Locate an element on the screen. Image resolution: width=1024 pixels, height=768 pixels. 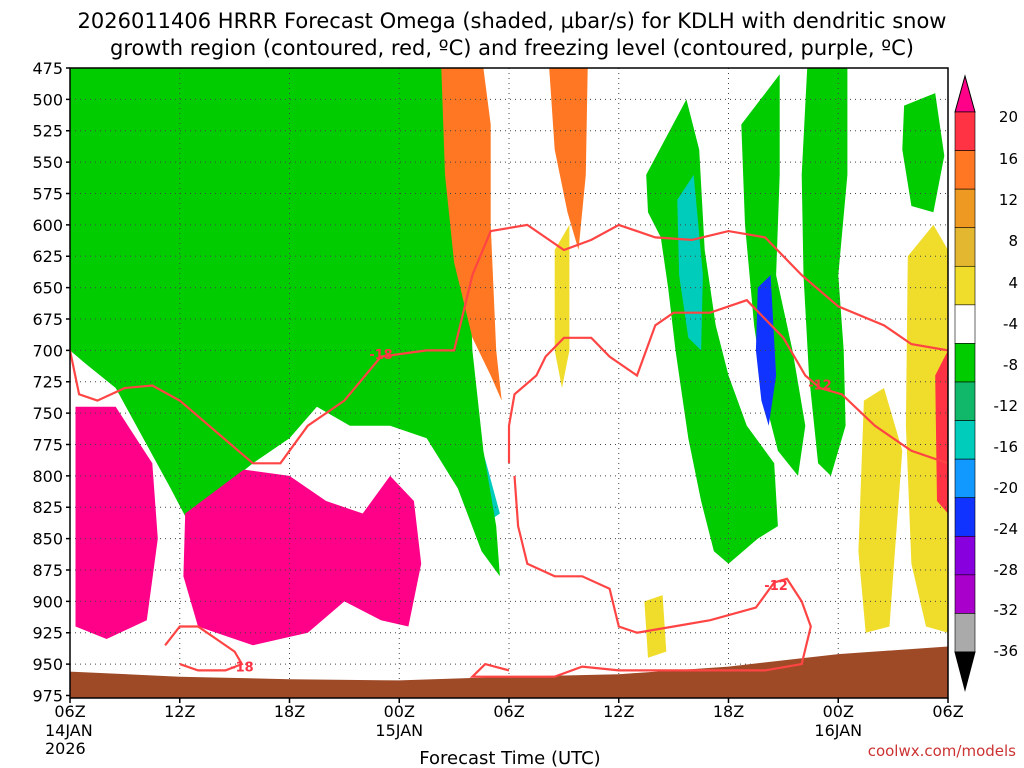
x-tick-label-0: 06Z is located at coordinates (69, 711).